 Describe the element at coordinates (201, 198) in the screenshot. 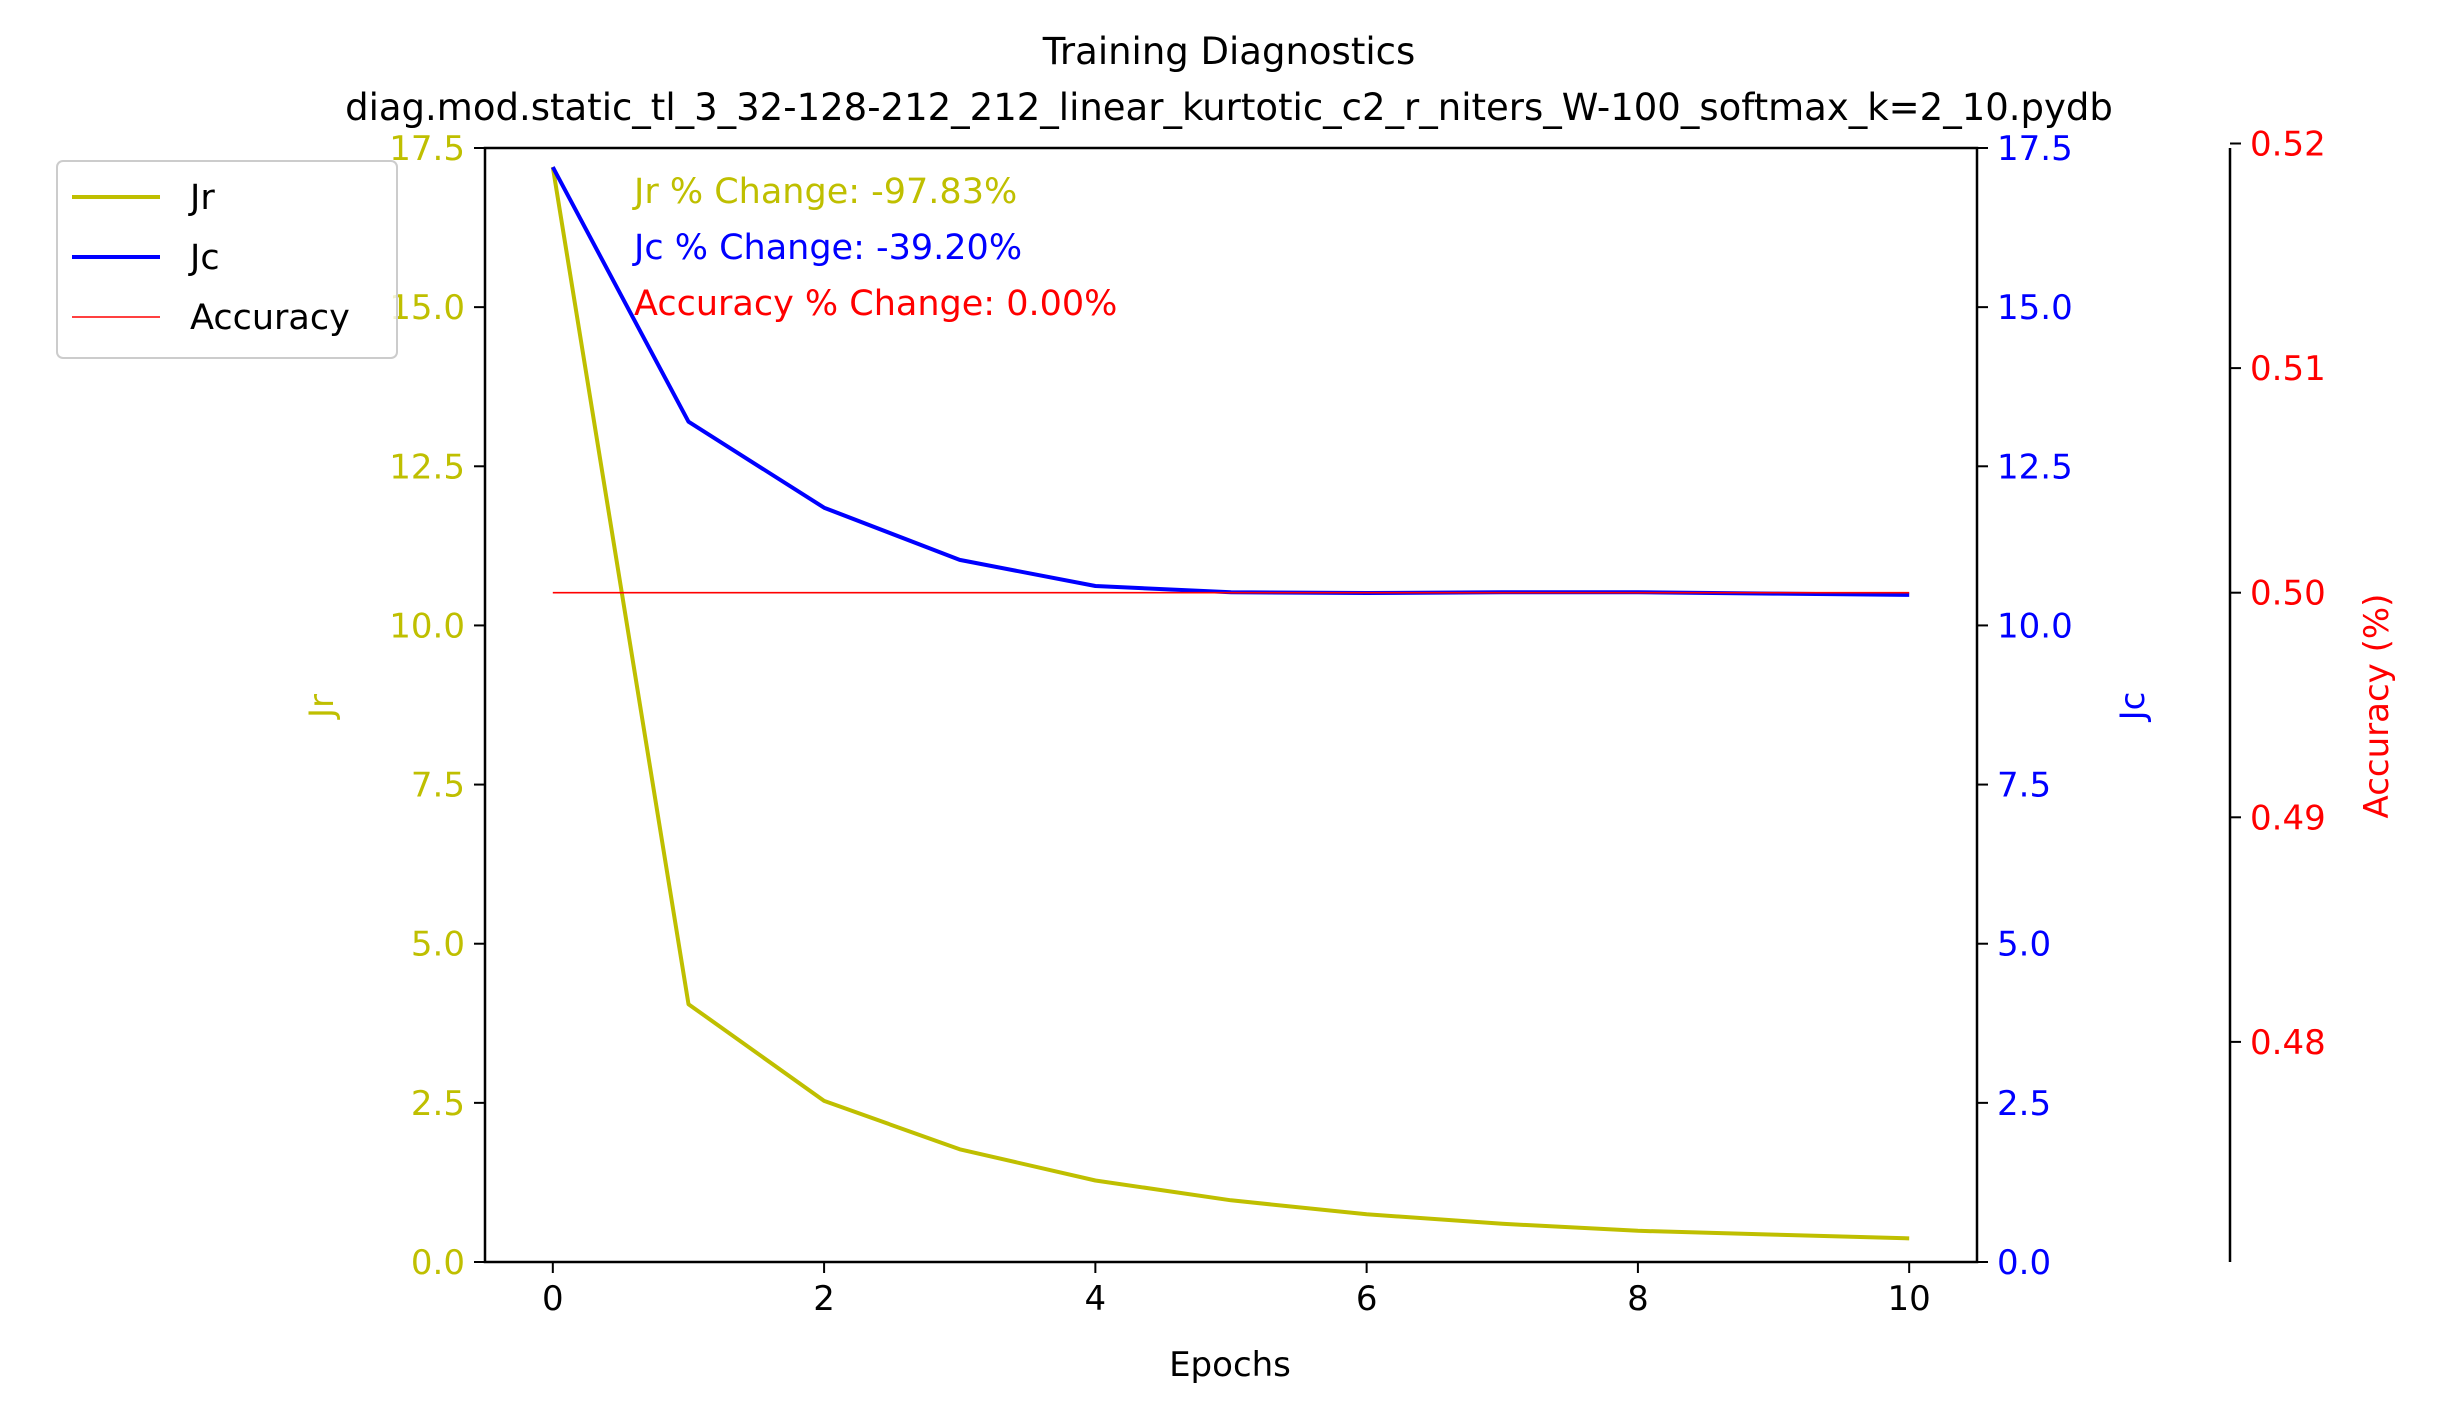

I see `legend-label: Jr` at that location.